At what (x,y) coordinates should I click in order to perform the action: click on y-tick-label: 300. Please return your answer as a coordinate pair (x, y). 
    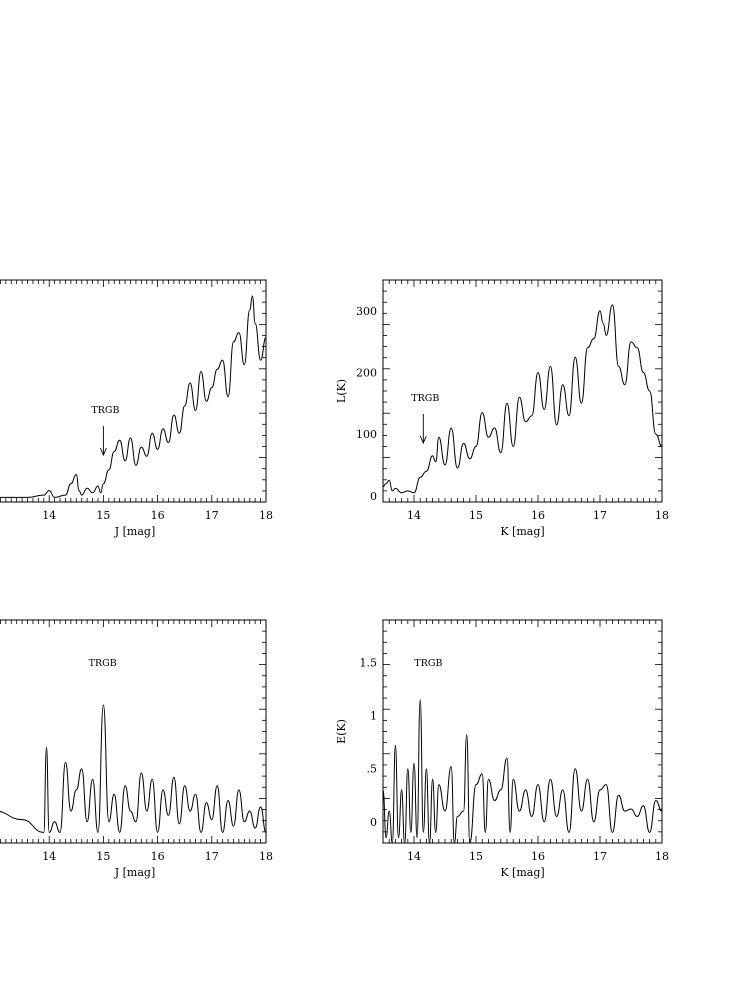
    Looking at the image, I should click on (366, 311).